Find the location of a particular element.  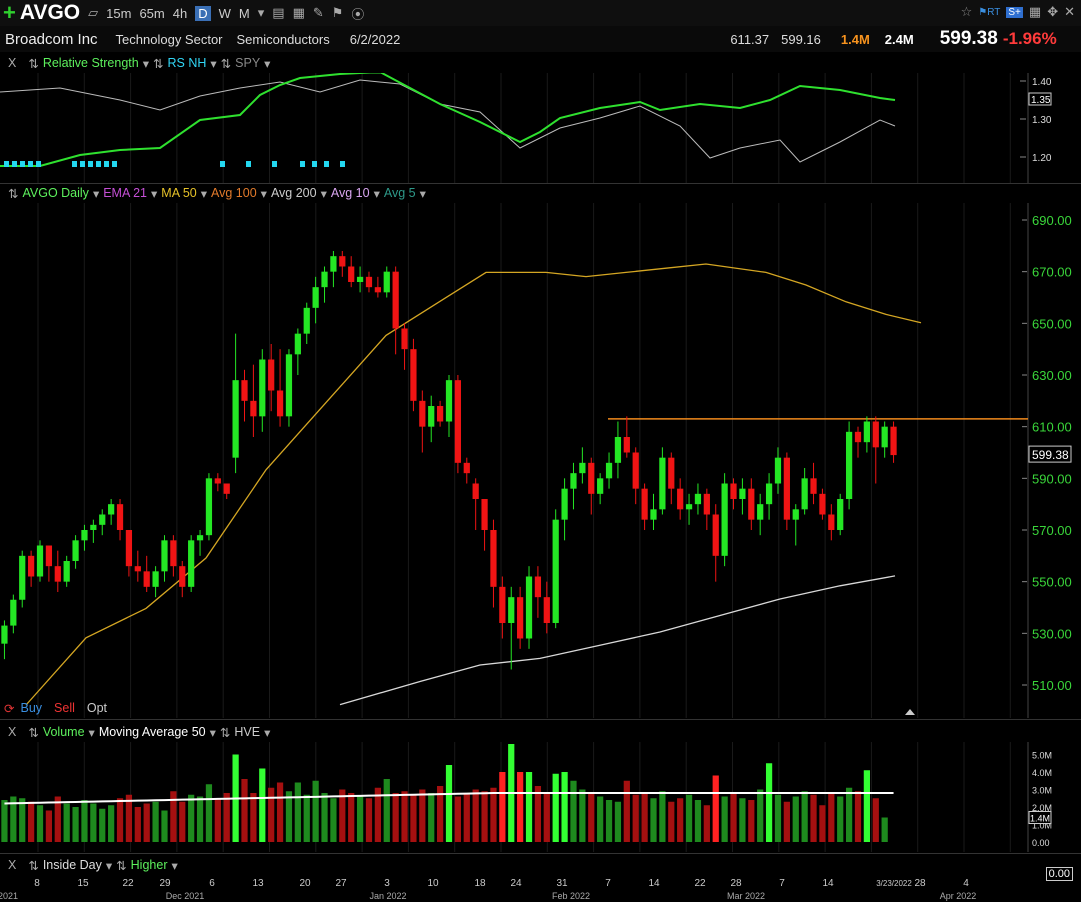

x-month-label: Jan 2022 is located at coordinates (387, 896).